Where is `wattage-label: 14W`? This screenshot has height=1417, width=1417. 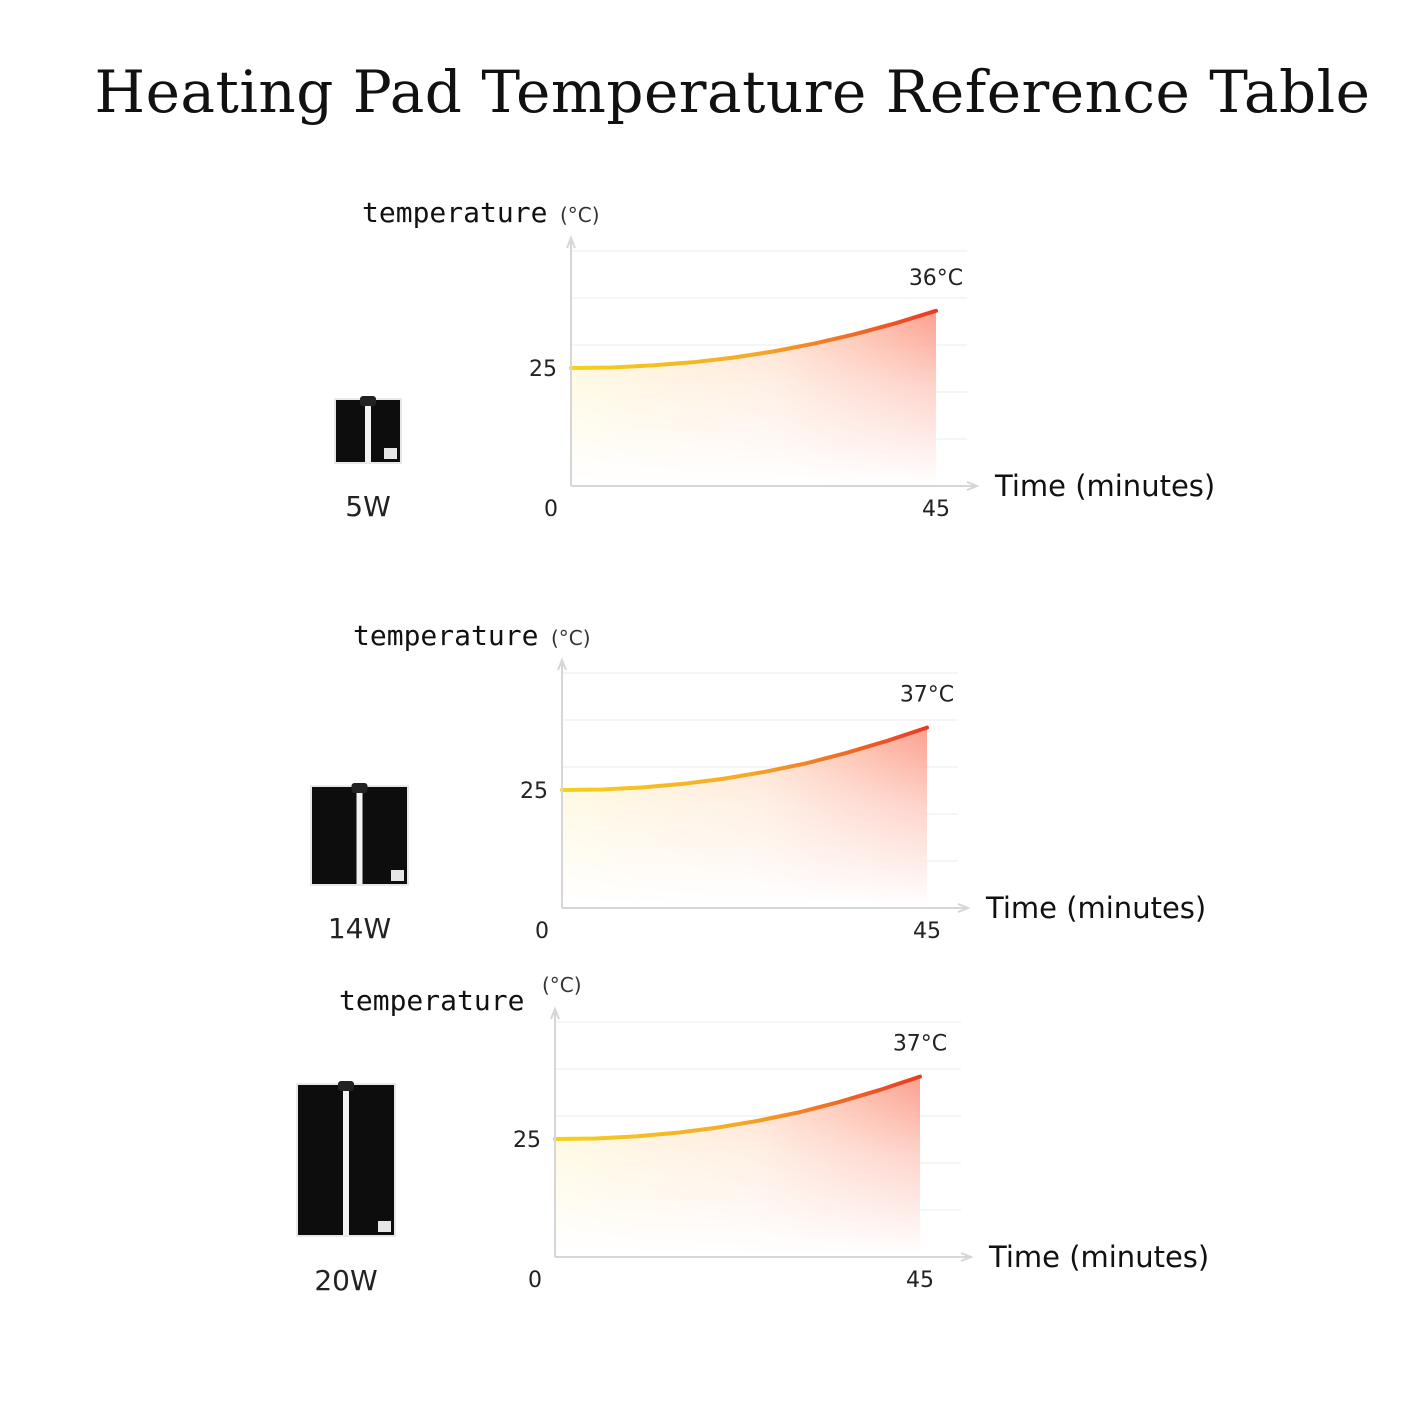
wattage-label: 14W is located at coordinates (359, 928).